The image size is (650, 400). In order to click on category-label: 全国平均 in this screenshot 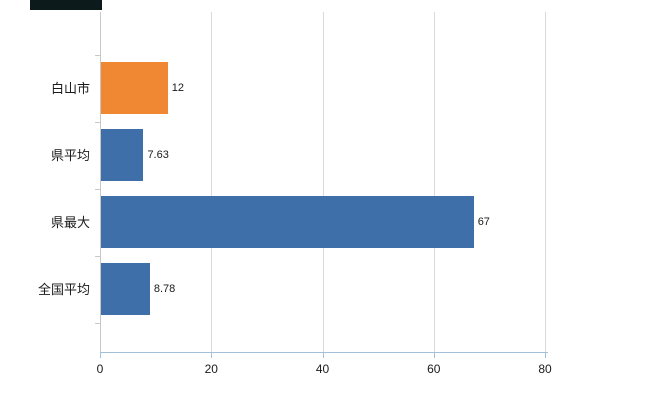, I will do `click(63, 289)`.